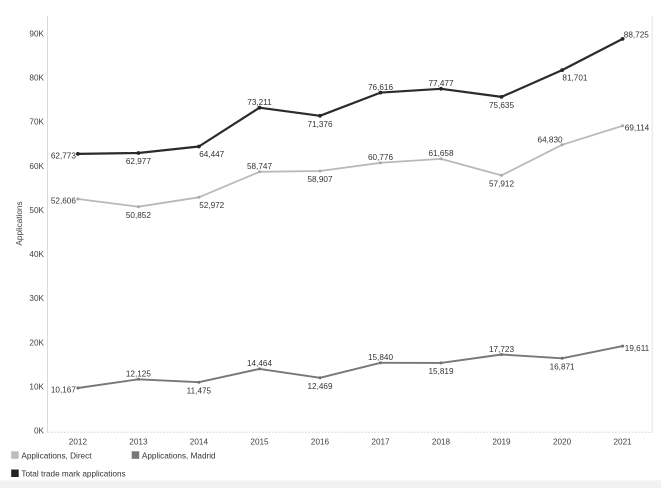  What do you see at coordinates (441, 442) in the screenshot?
I see `svg-text: 2018` at bounding box center [441, 442].